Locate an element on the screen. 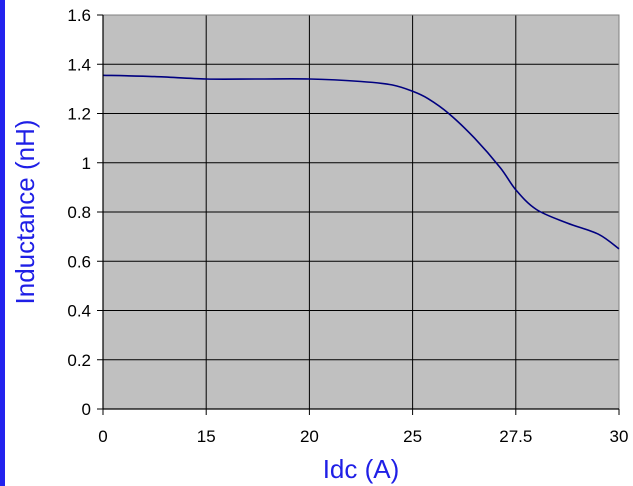 This screenshot has width=633, height=486. y-axis-ticks: 0 0.2 0.4 0.6 0.8 1 1.2 1.4 1.6 is located at coordinates (85, 212).